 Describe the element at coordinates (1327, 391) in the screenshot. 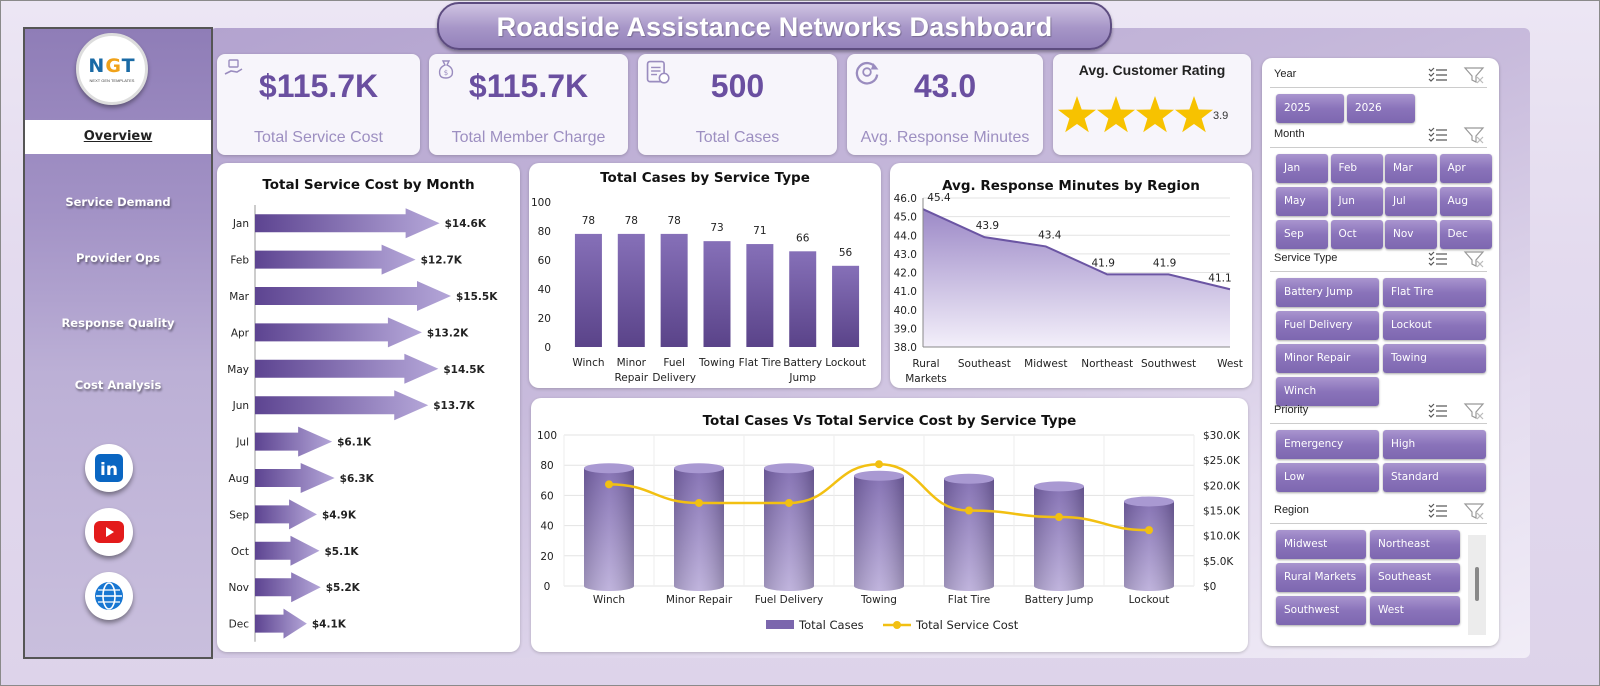

I see `slicer-option-winch: Winch` at that location.